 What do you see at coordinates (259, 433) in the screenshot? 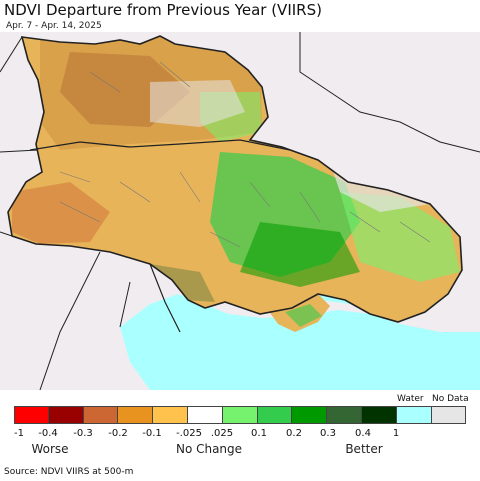
I see `legend-tick: 0.1` at bounding box center [259, 433].